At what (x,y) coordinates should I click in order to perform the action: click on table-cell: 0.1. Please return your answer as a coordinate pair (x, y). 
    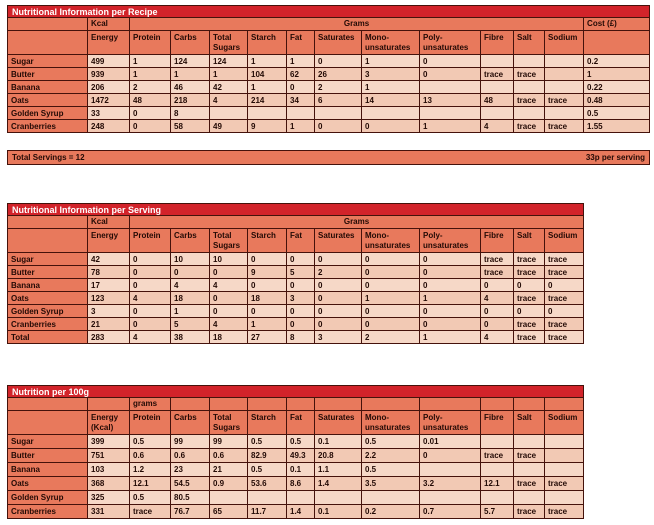
    Looking at the image, I should click on (300, 469).